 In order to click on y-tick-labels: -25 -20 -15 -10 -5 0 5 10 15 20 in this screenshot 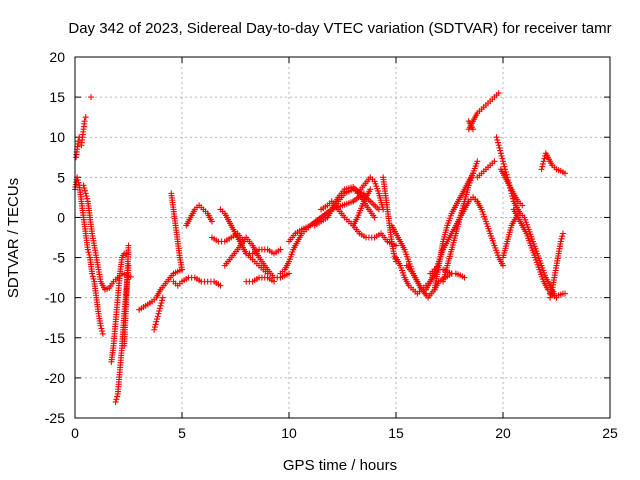, I will do `click(55, 237)`.